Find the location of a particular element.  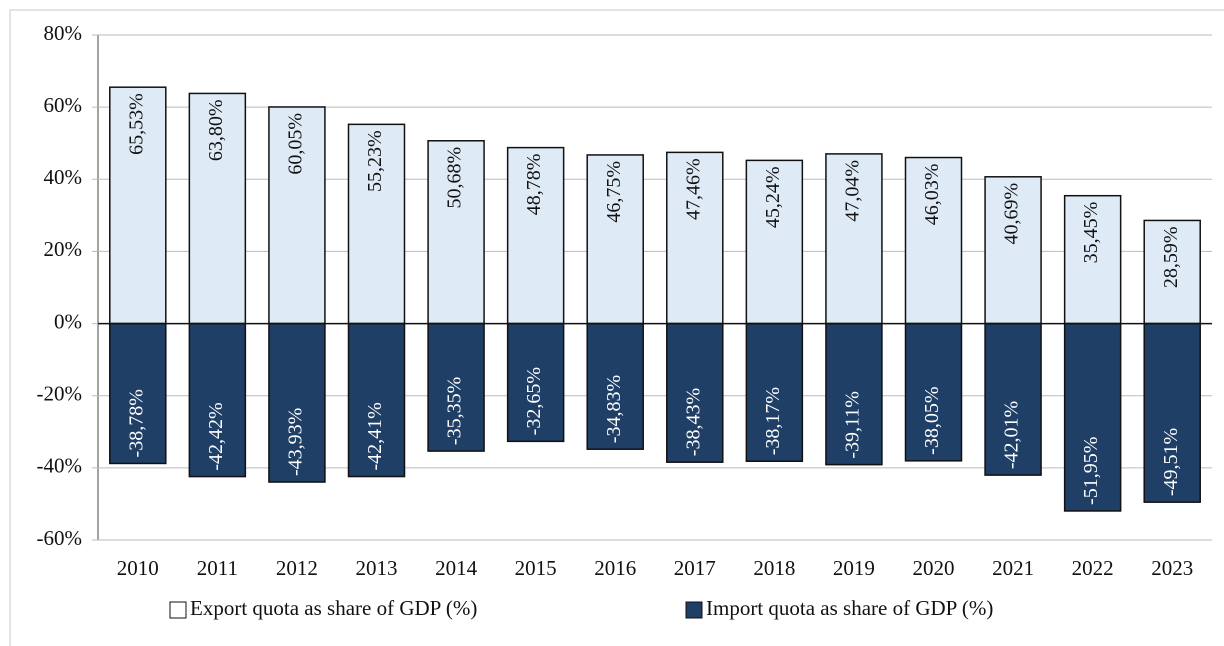

x-tick-label: 2018 is located at coordinates (774, 568).